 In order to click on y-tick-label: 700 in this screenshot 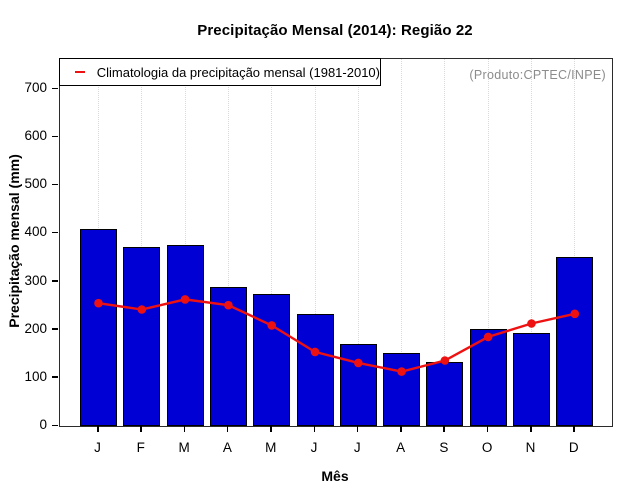, I will do `click(35, 87)`.